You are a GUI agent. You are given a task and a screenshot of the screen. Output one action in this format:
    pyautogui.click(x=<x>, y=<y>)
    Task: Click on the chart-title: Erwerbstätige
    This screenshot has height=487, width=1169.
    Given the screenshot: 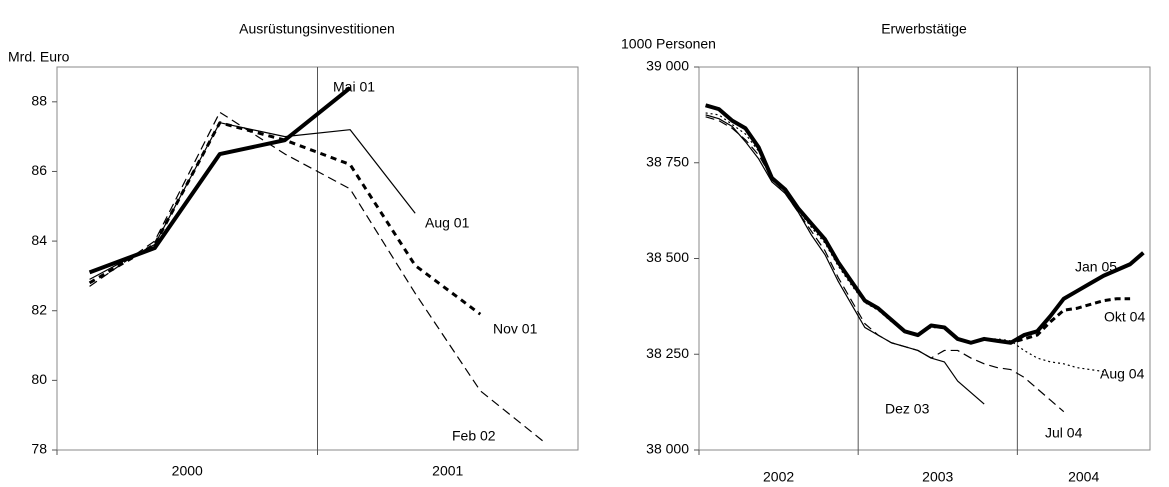 What is the action you would take?
    pyautogui.click(x=924, y=29)
    